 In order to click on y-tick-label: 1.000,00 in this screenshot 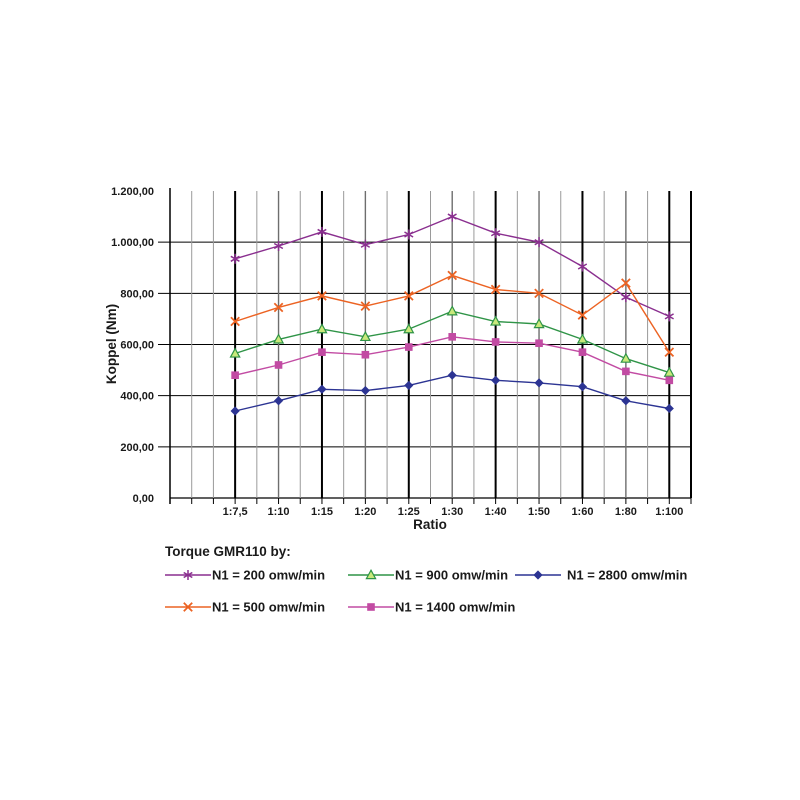, I will do `click(132, 243)`.